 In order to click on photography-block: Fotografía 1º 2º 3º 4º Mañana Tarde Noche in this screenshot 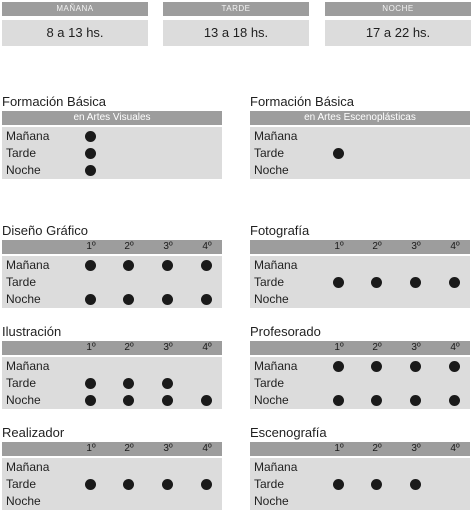, I will do `click(360, 265)`.